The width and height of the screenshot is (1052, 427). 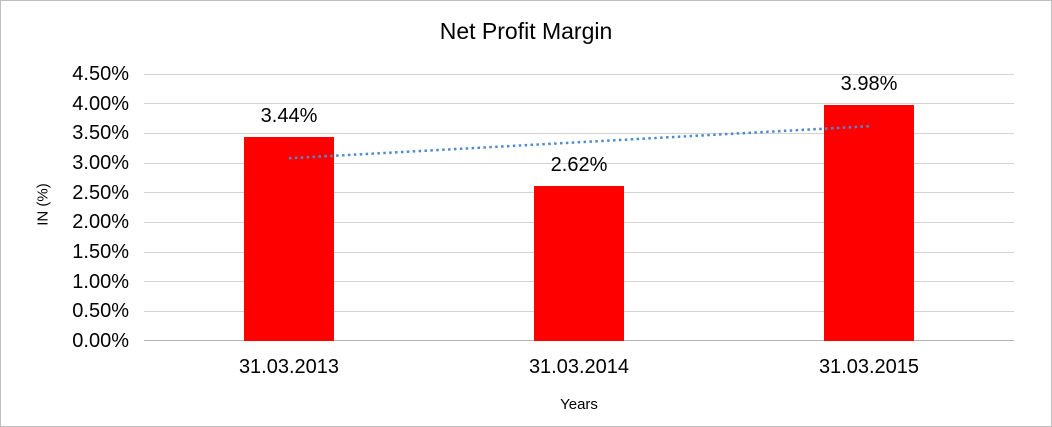 I want to click on y-tick-label: 1.50%, so click(x=100, y=252).